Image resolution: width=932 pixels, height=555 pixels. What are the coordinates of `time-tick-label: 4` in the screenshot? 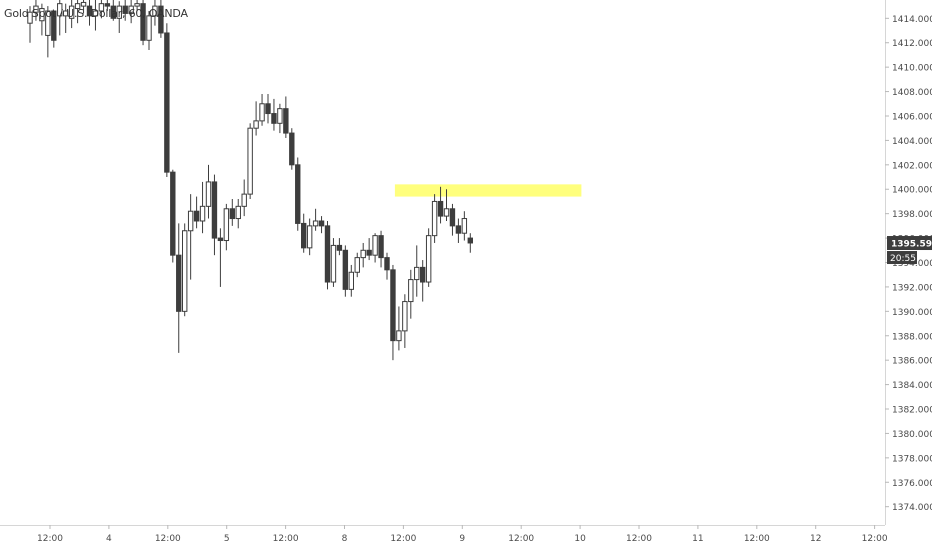 It's located at (109, 539).